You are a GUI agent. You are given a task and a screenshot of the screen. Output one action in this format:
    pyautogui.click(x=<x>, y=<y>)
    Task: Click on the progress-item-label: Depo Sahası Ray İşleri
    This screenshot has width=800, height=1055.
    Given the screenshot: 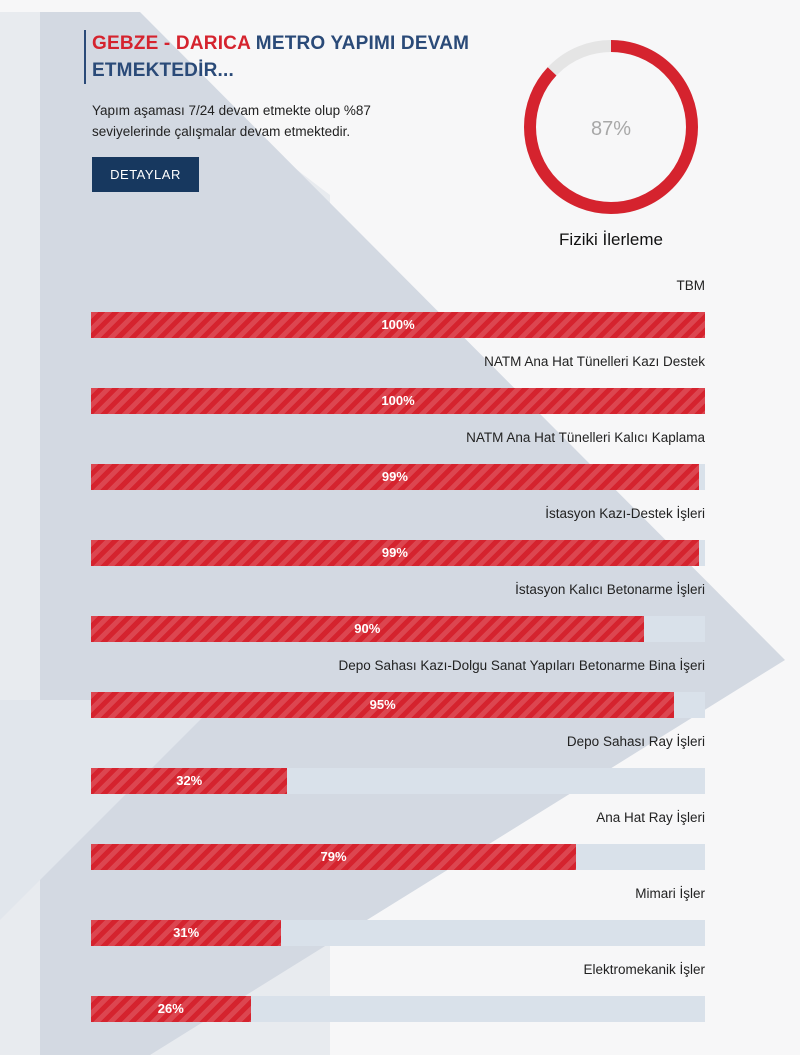 What is the action you would take?
    pyautogui.click(x=635, y=741)
    